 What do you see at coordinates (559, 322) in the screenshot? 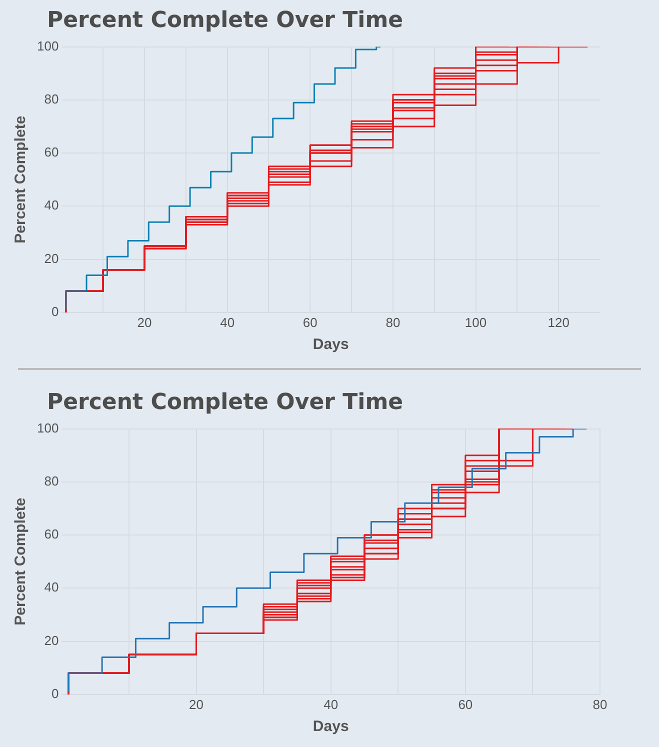
I see `x-tick-label: 120` at bounding box center [559, 322].